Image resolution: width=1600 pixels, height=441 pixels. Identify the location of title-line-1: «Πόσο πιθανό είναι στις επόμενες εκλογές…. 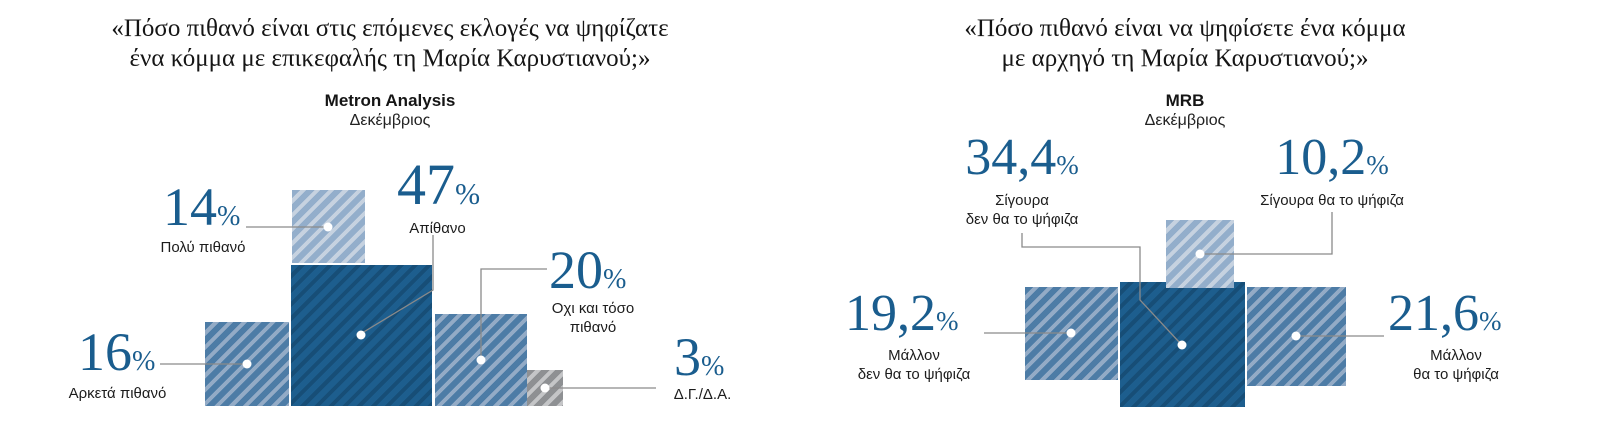
(390, 28).